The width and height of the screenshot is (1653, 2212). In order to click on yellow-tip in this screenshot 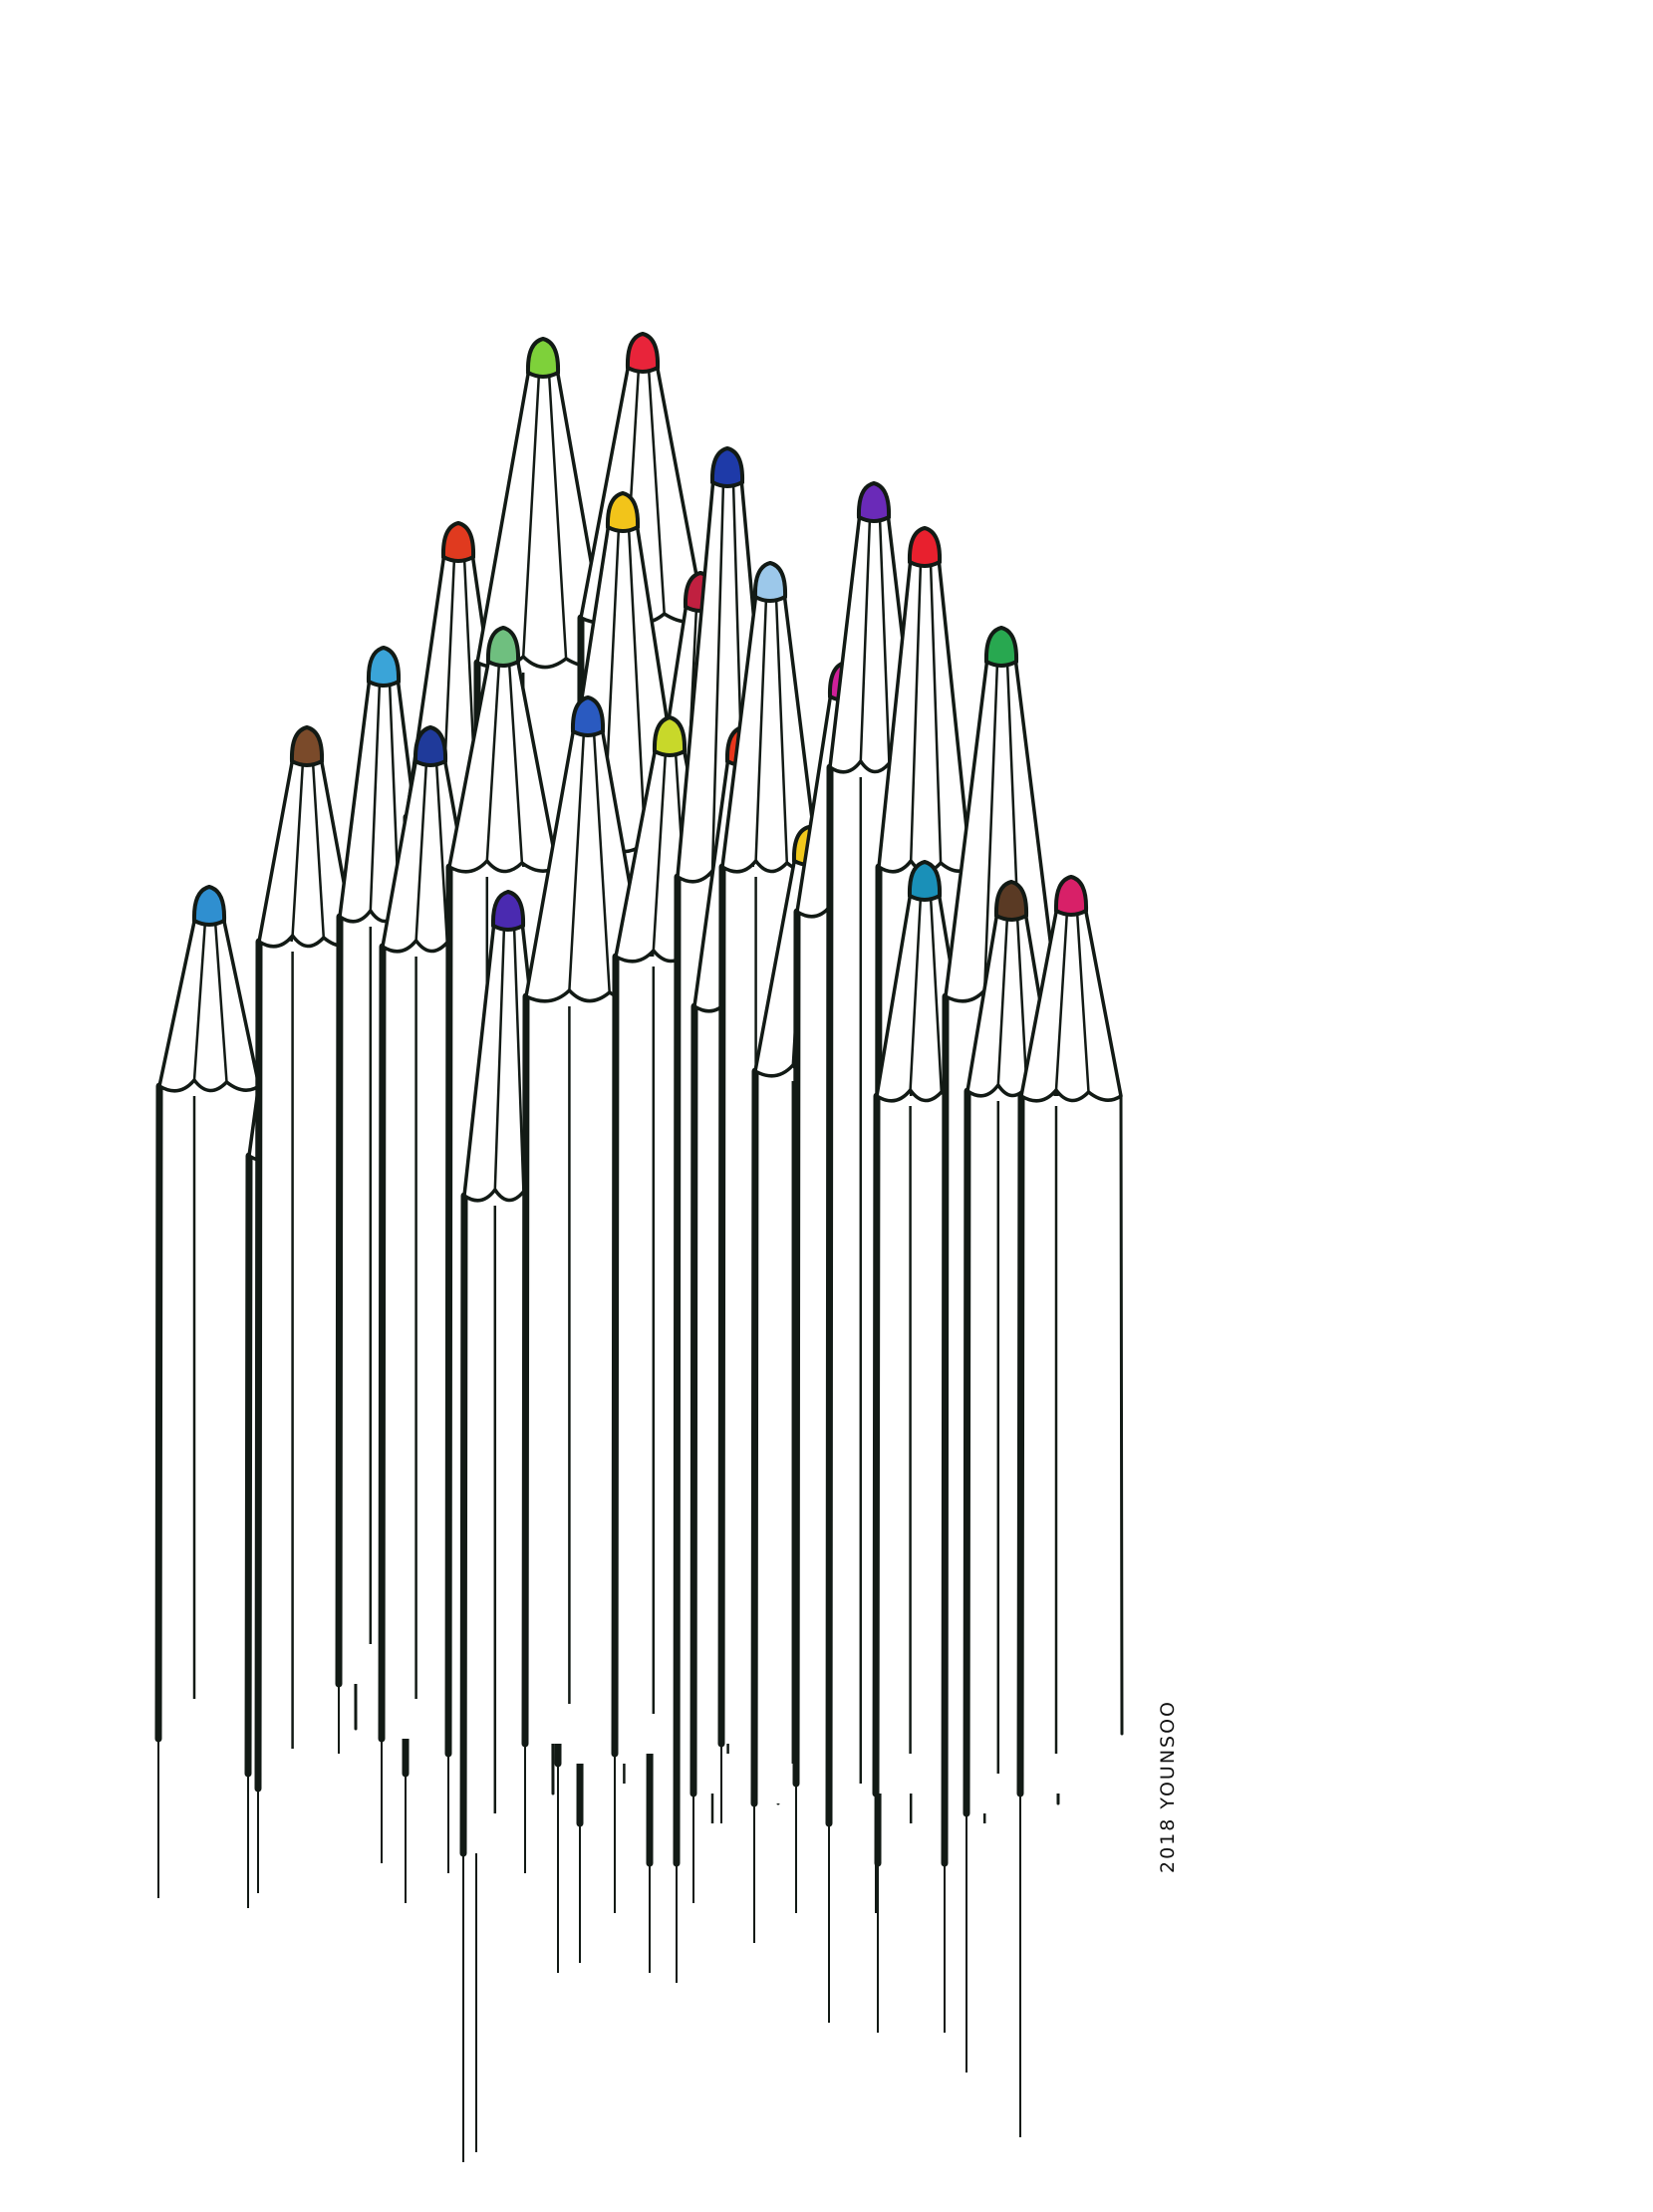, I will do `click(623, 512)`.